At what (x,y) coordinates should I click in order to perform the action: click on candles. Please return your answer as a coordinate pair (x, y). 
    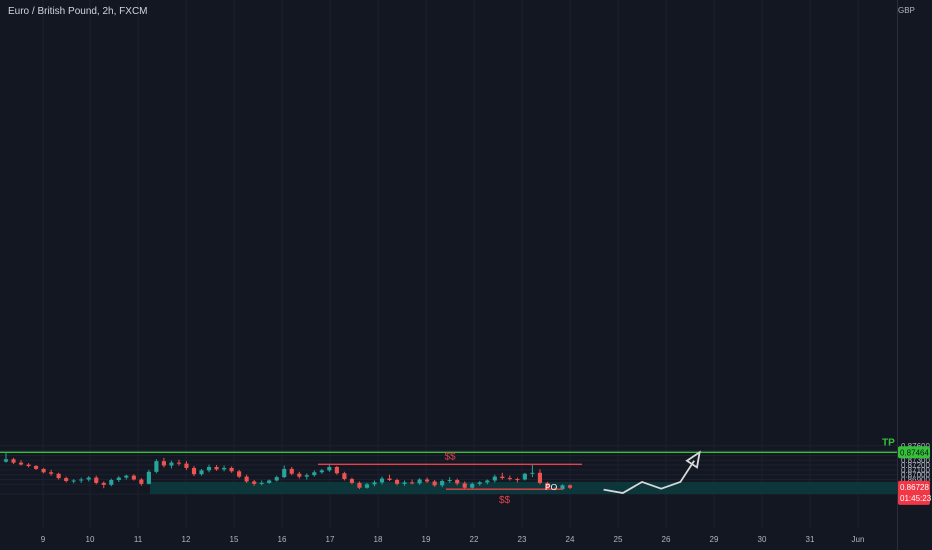
    Looking at the image, I should click on (288, 471).